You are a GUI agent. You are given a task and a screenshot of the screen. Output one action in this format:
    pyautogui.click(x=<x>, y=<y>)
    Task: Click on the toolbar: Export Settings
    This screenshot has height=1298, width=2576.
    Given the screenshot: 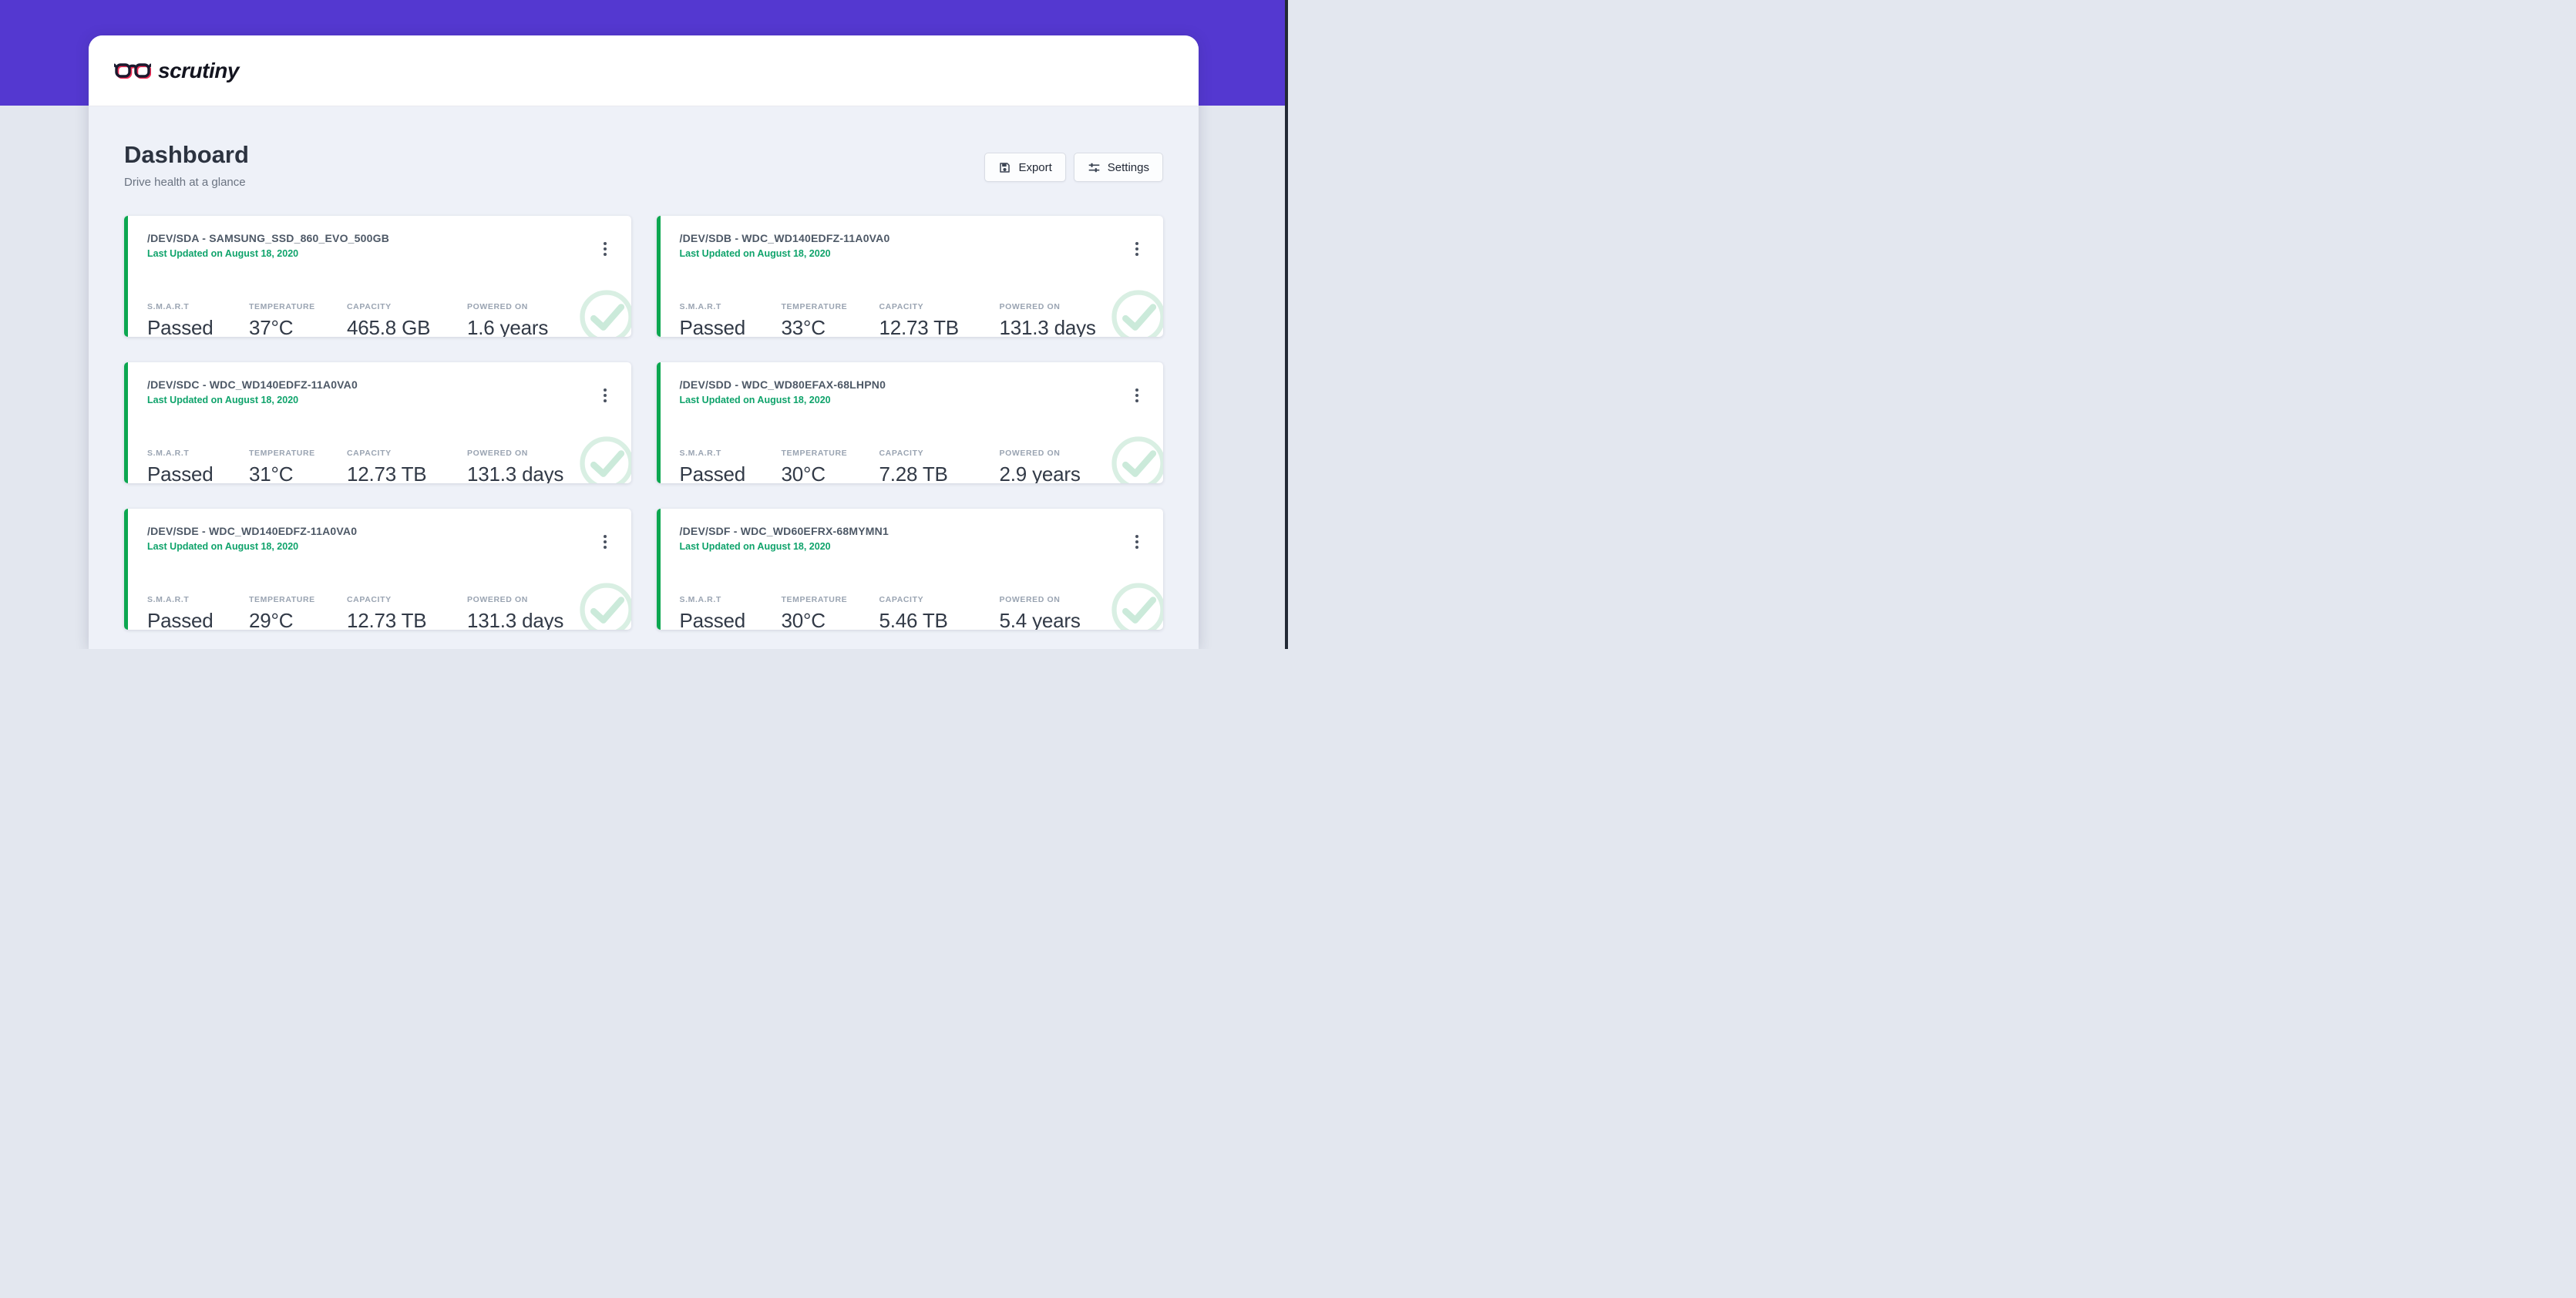 What is the action you would take?
    pyautogui.click(x=1073, y=167)
    